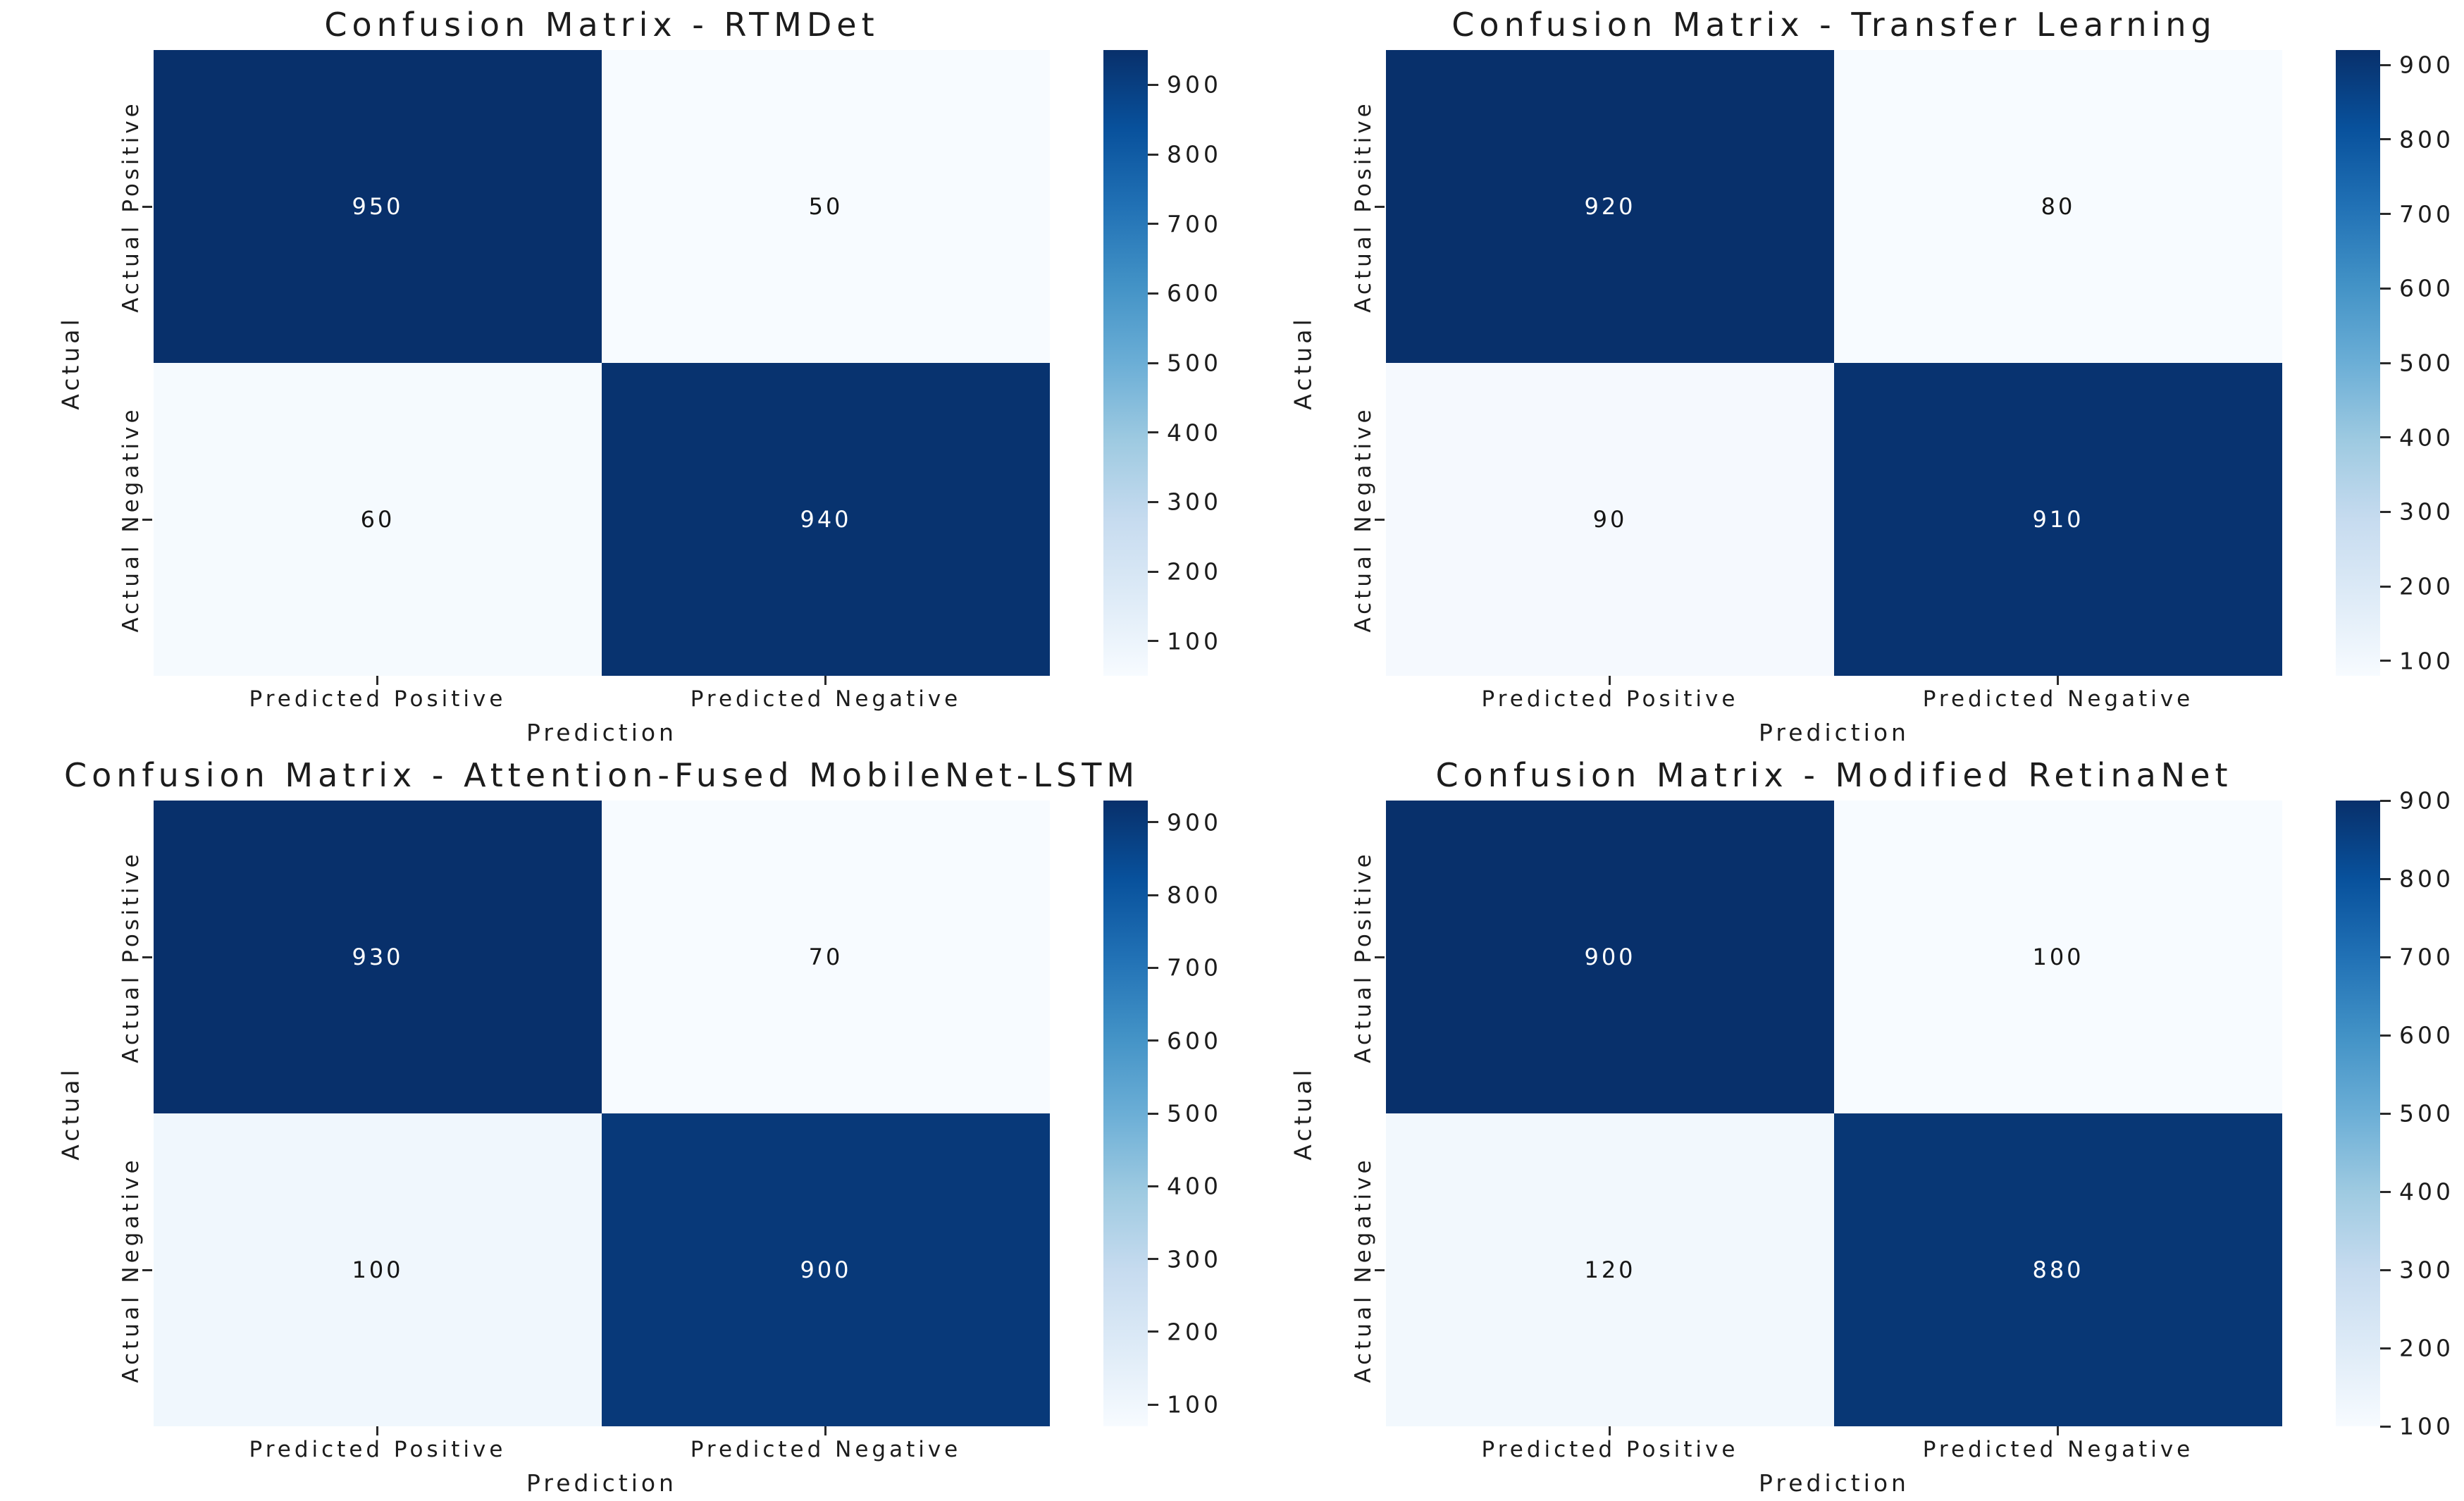 The width and height of the screenshot is (2464, 1501). What do you see at coordinates (826, 207) in the screenshot?
I see `matrix-cell-r0c1: 50` at bounding box center [826, 207].